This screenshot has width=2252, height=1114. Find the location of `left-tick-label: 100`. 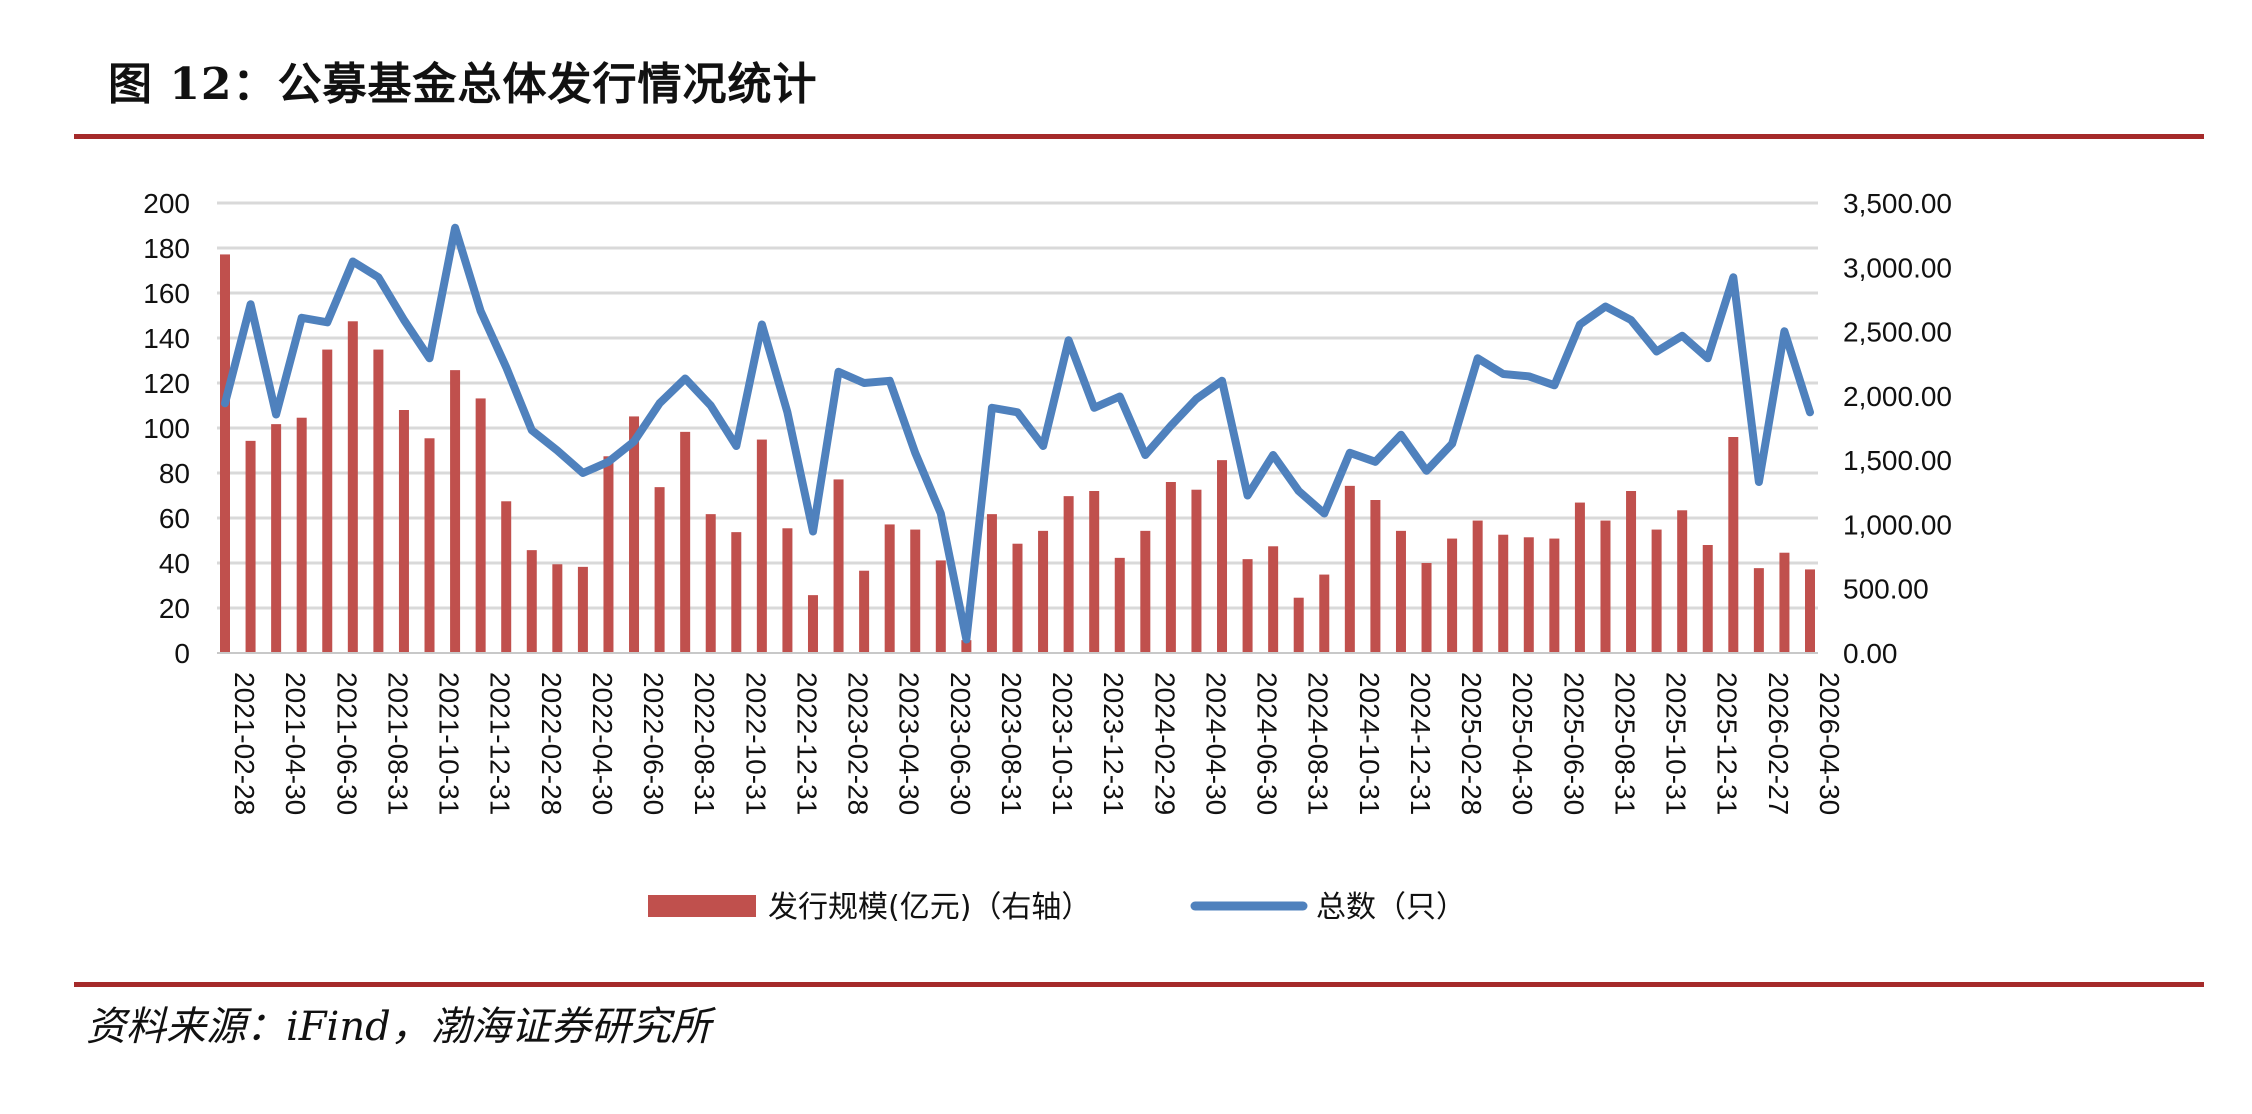

left-tick-label: 100 is located at coordinates (166, 428).